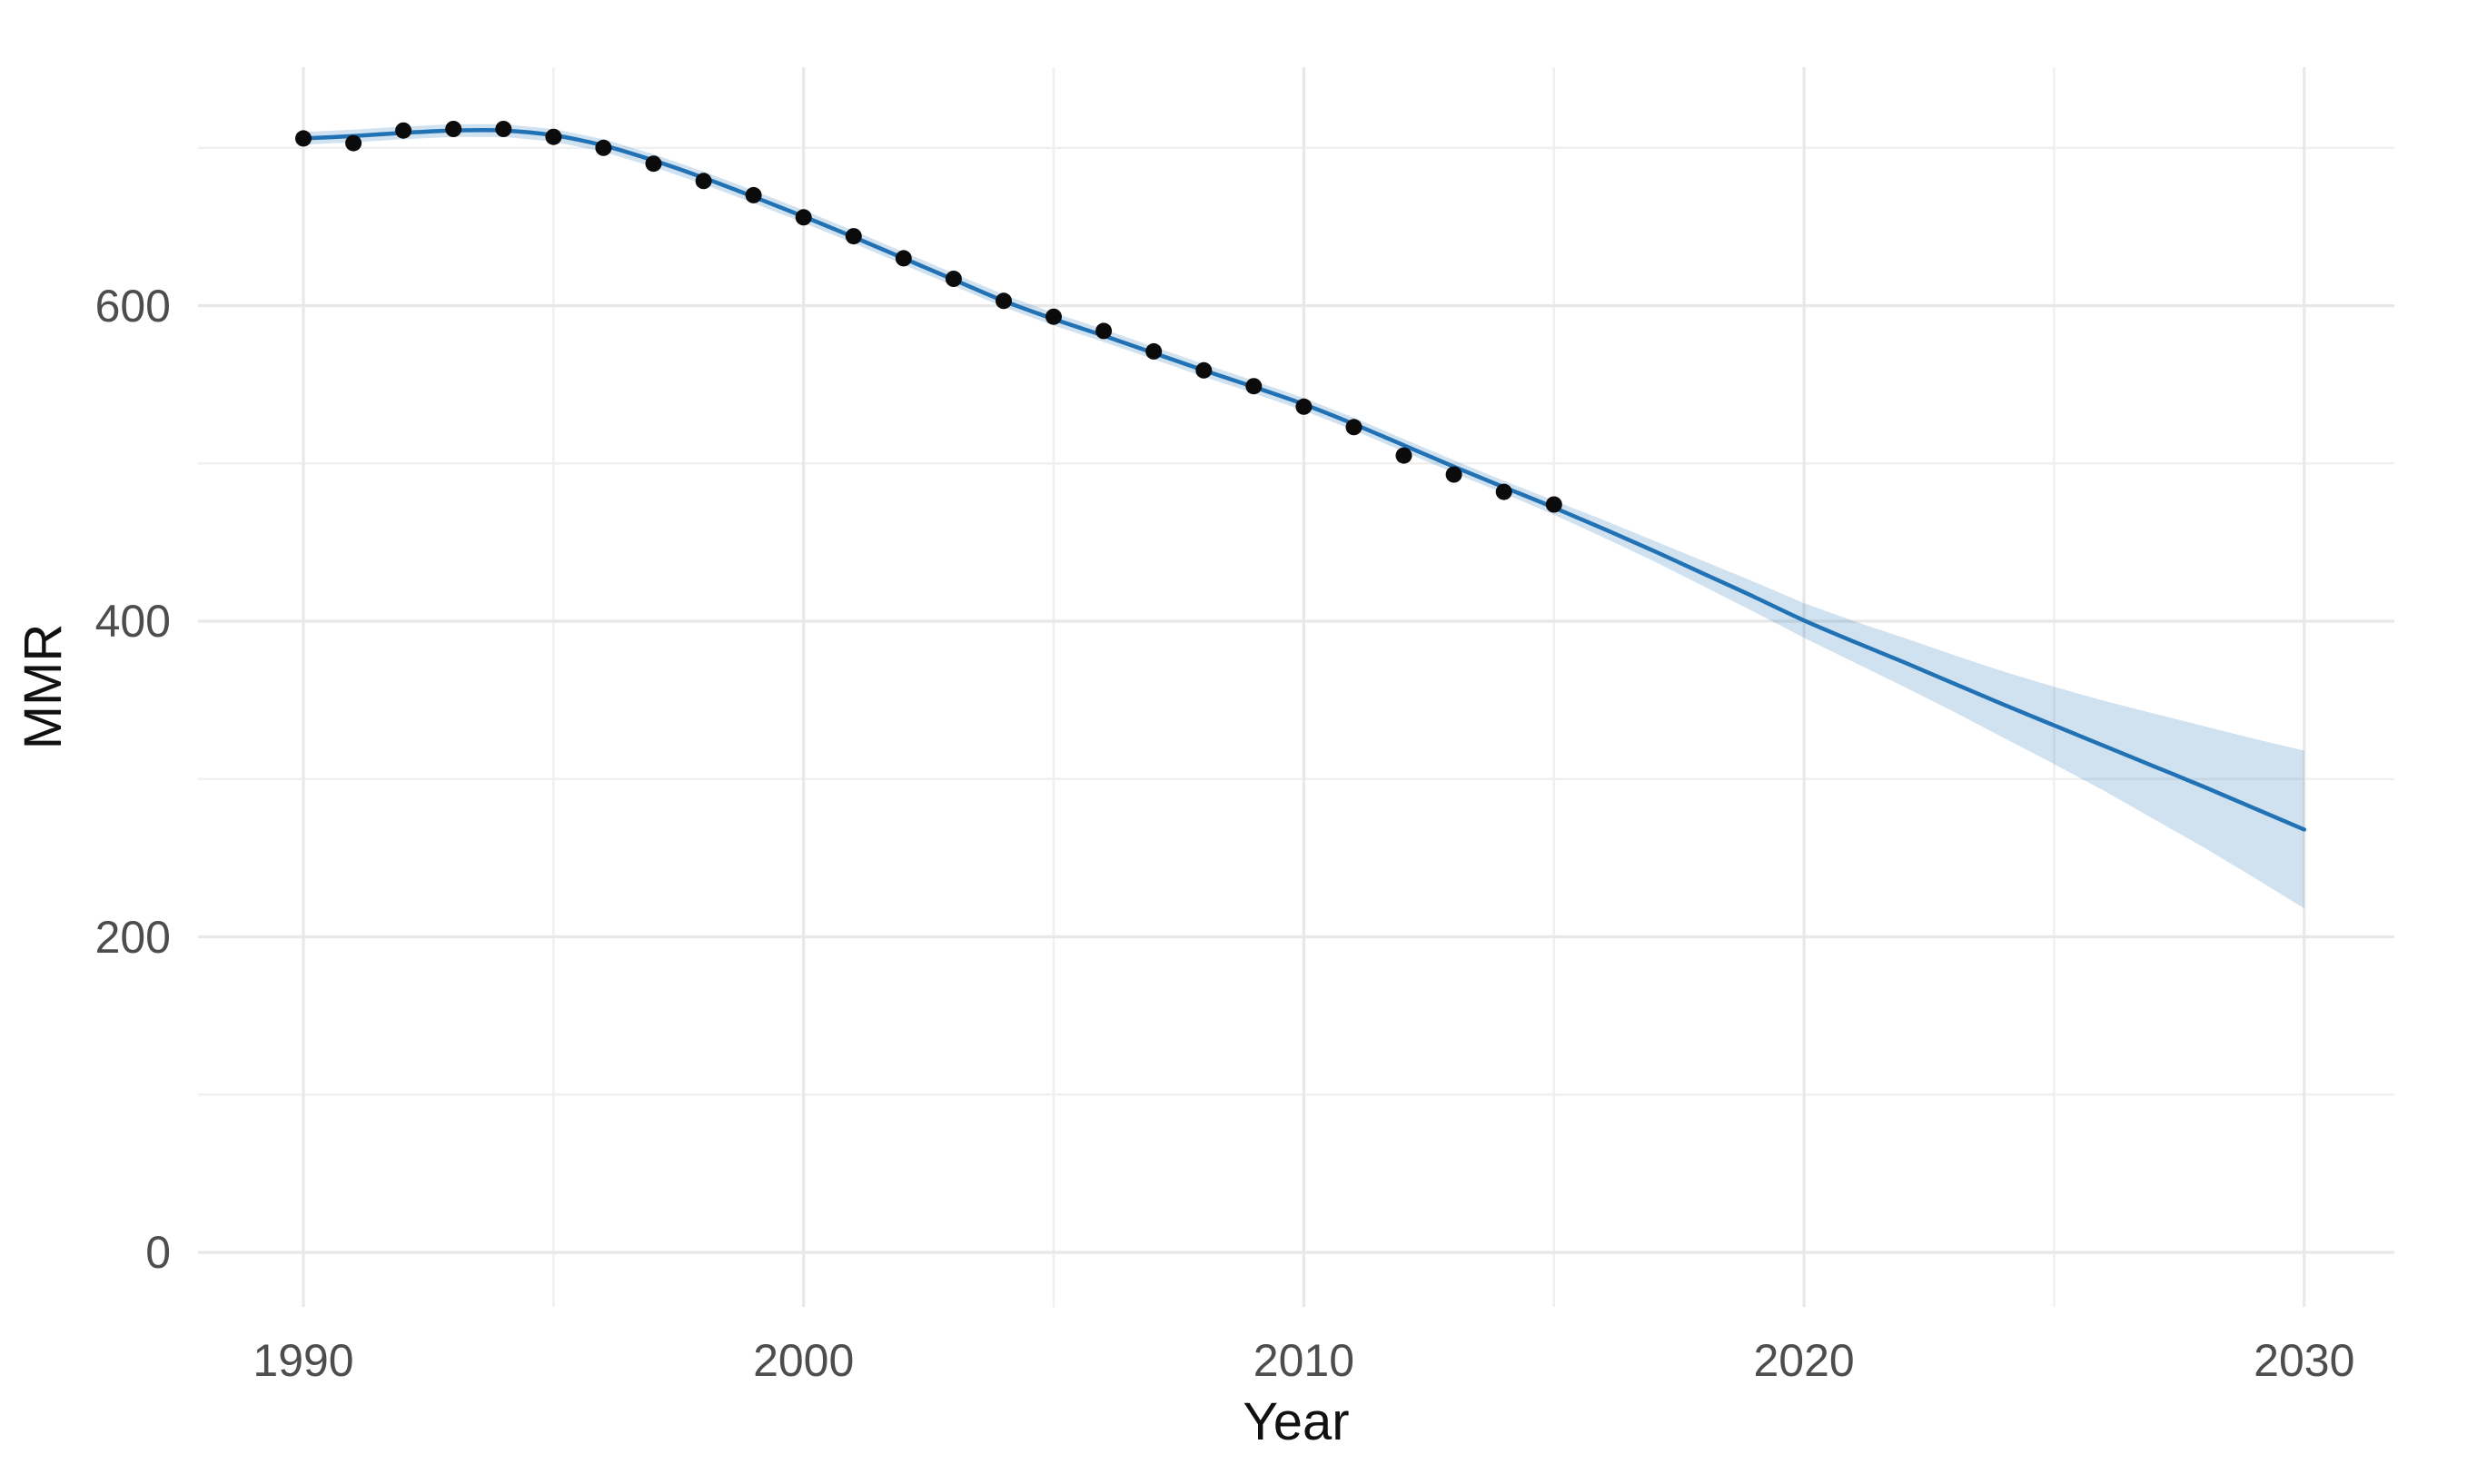  I want to click on x-tick-label-1990: 1990, so click(303, 1360).